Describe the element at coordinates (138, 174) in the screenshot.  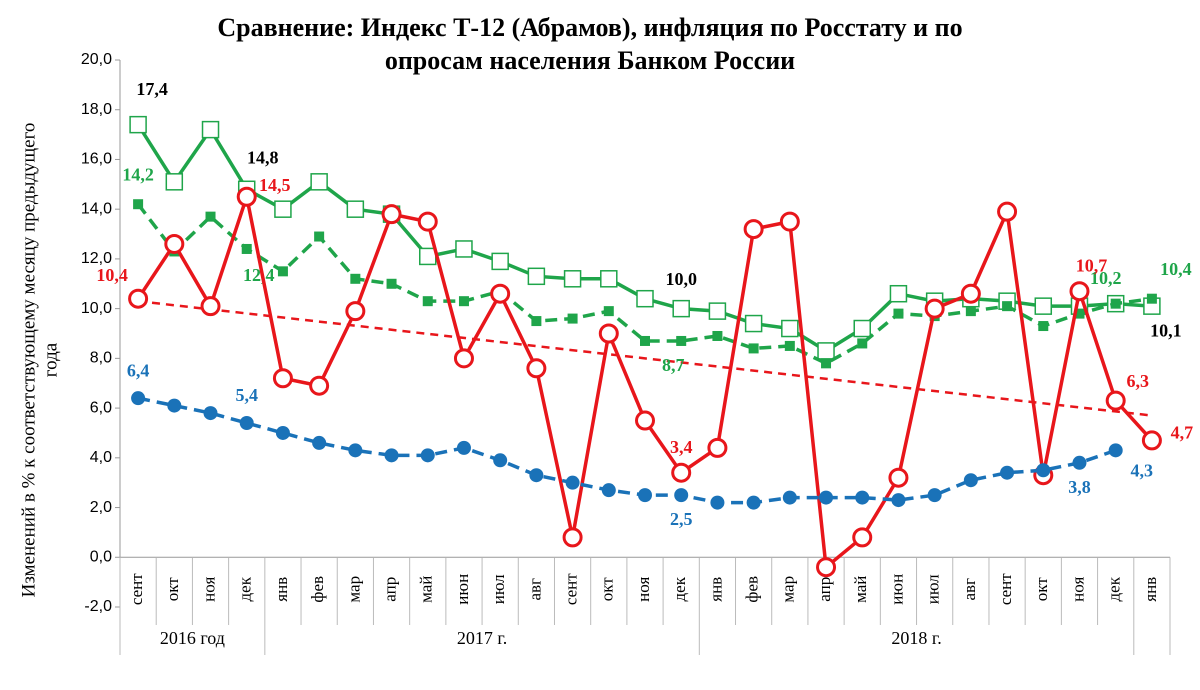
I see `data-label: 14,2` at that location.